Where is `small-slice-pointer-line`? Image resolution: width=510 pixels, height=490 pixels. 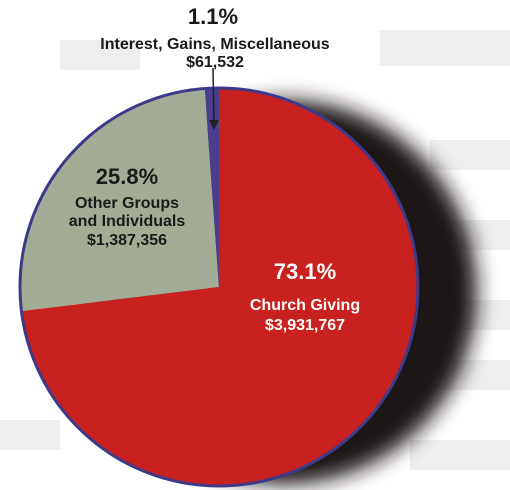
small-slice-pointer-line is located at coordinates (213, 97).